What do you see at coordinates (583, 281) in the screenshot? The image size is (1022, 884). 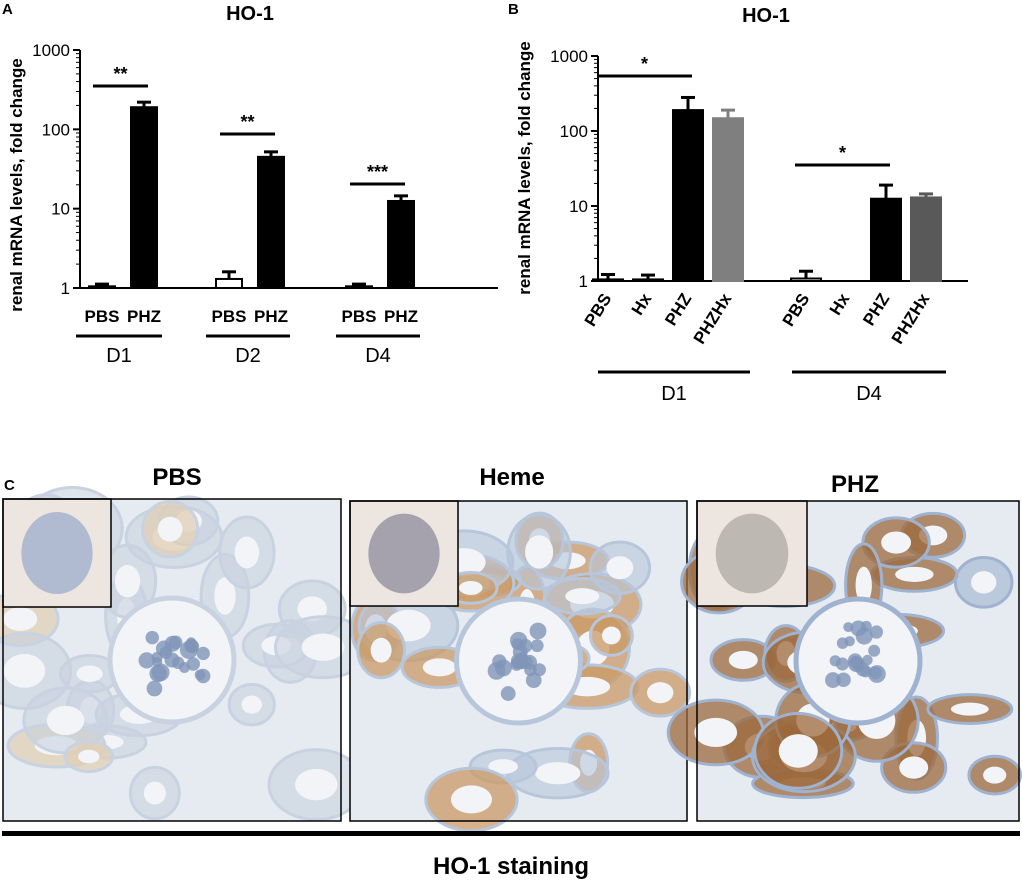 I see `y-tick-label: 1` at bounding box center [583, 281].